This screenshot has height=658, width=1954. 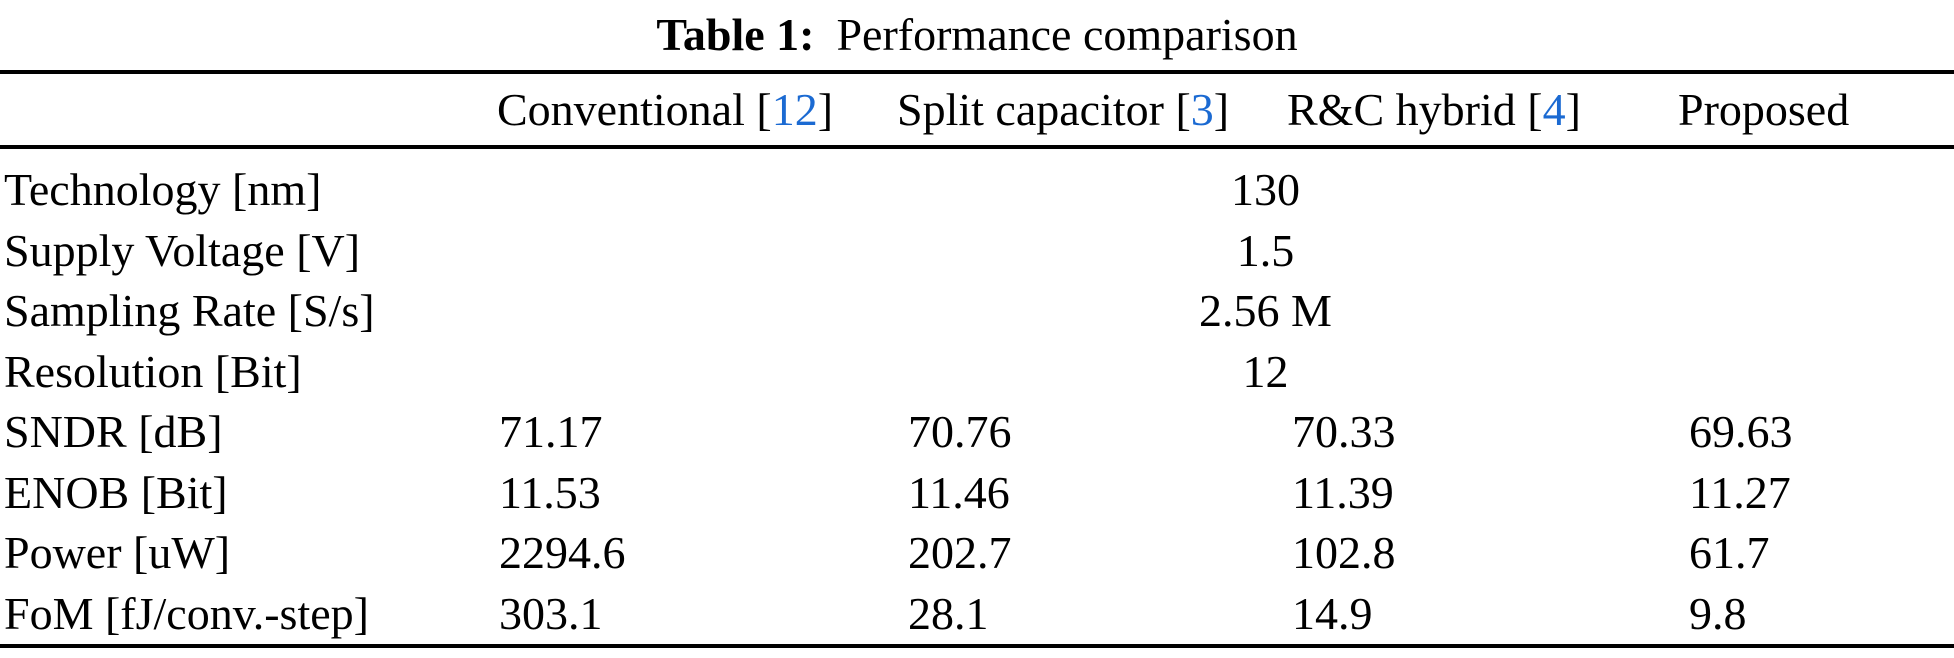 What do you see at coordinates (1202, 109) in the screenshot?
I see `citation-link: 3` at bounding box center [1202, 109].